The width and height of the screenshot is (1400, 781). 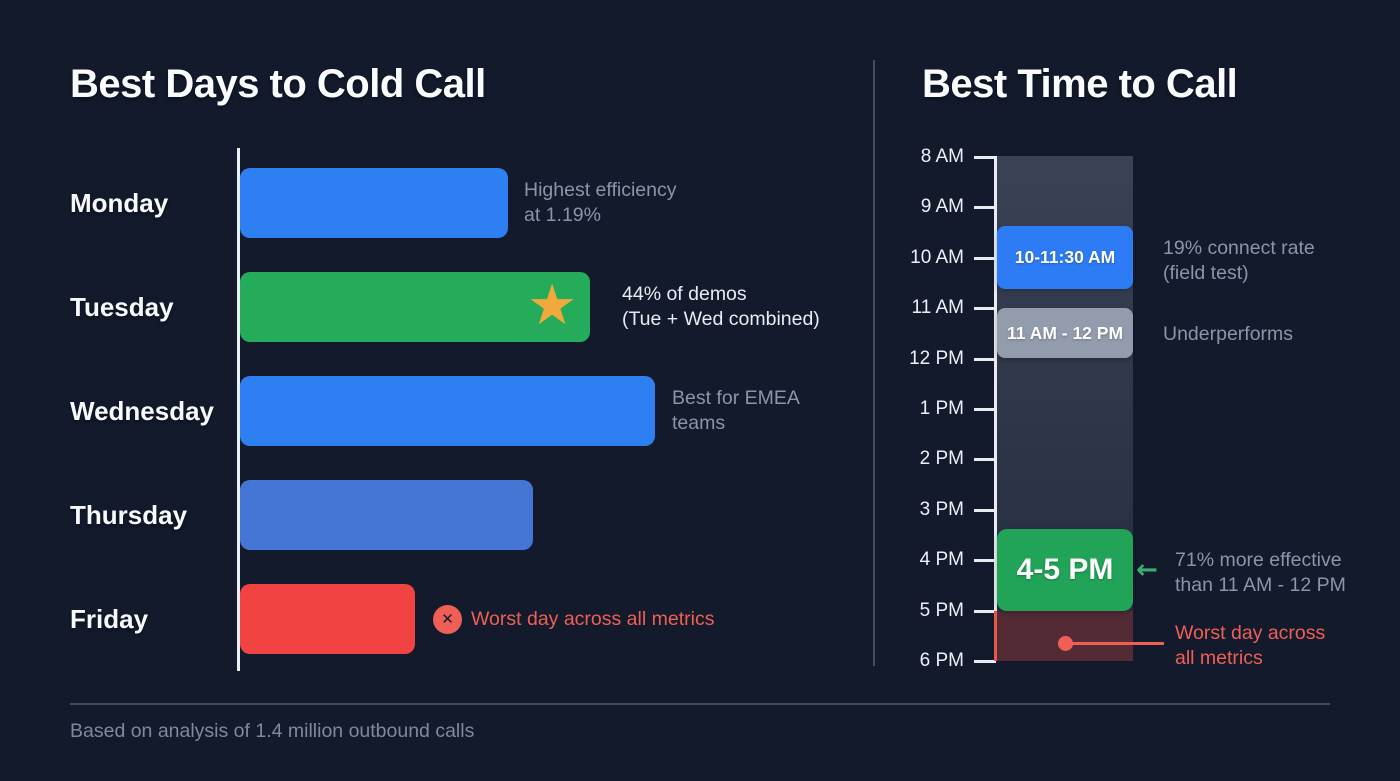 I want to click on hour-row-5pm: 5 PM, so click(x=933, y=611).